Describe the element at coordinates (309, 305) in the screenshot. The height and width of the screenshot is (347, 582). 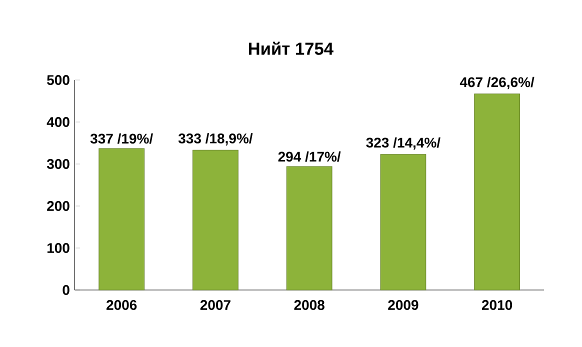
I see `x-tick-label: 2008` at that location.